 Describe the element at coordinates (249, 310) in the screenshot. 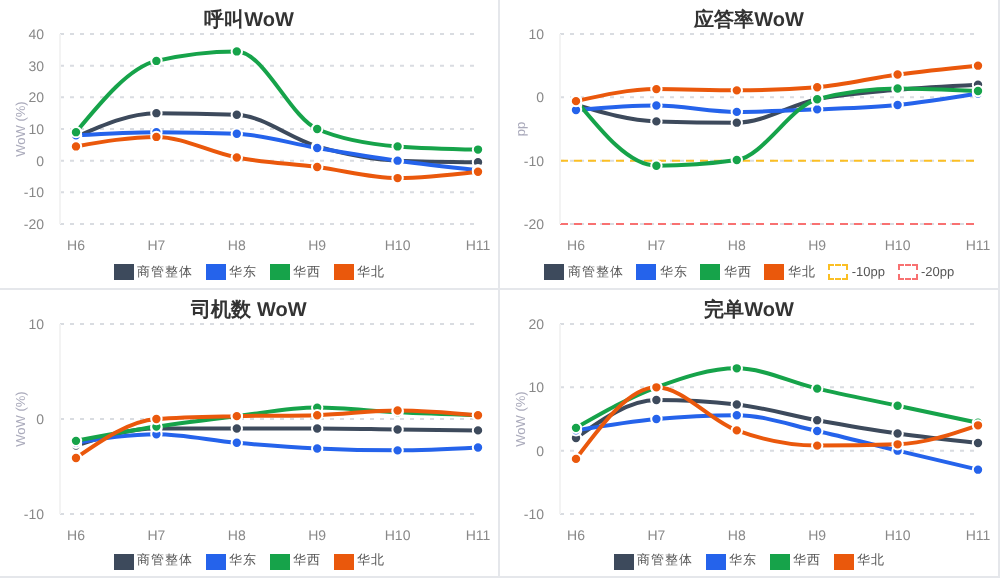

I see `chart-title: 司机数 WoW` at that location.